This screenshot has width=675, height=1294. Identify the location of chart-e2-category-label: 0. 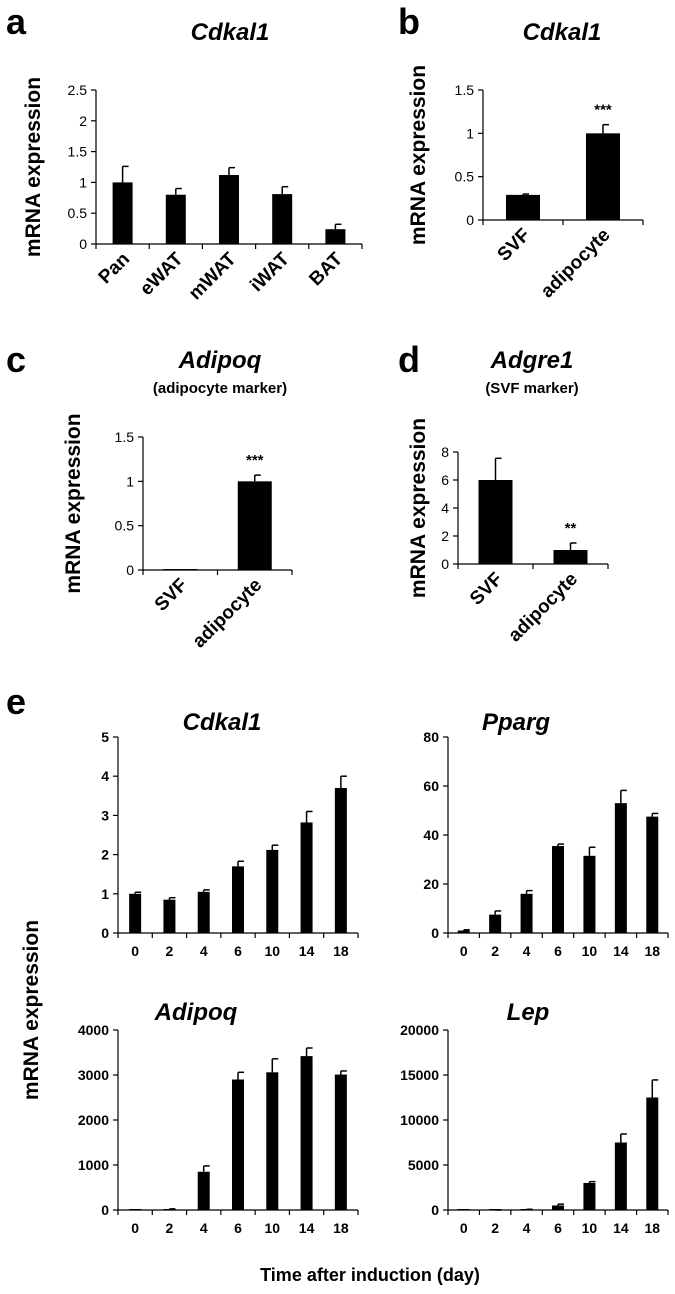
(464, 951).